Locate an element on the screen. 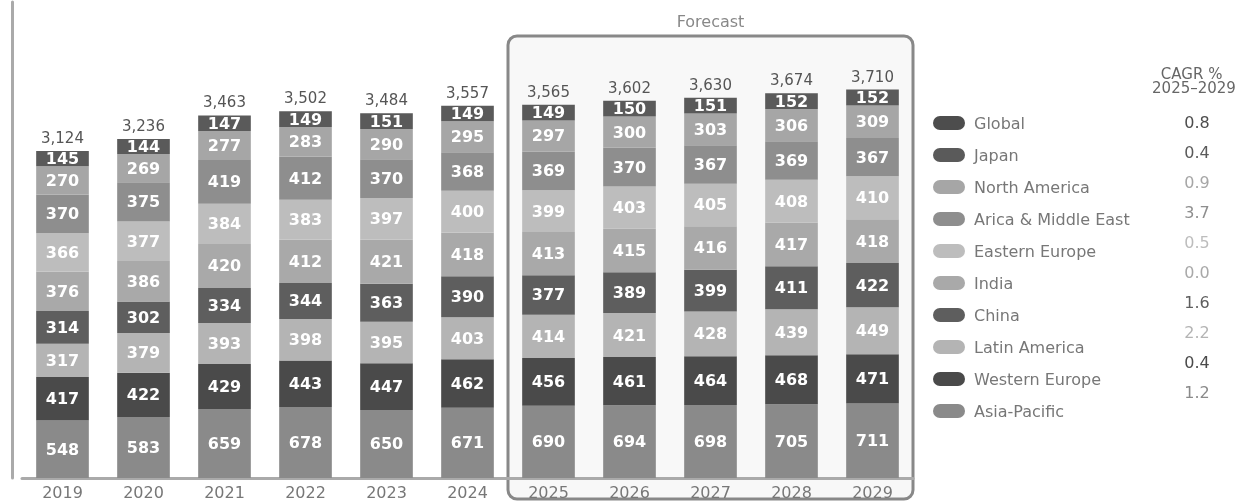 The image size is (1241, 502). data-label: 306 is located at coordinates (791, 125).